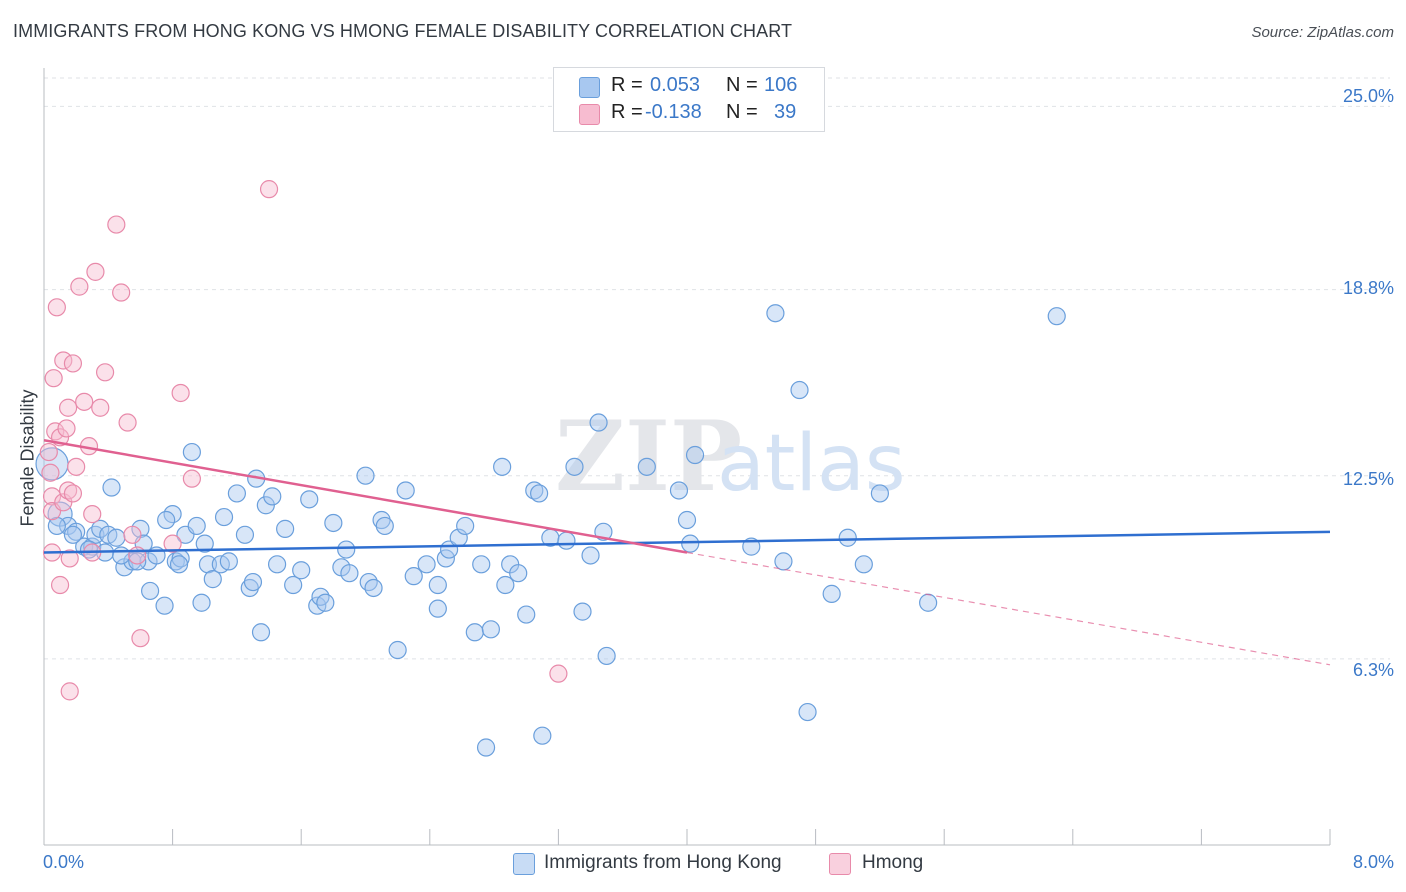 The width and height of the screenshot is (1406, 892). I want to click on bottom-legend-label: Immigrants from Hong Kong, so click(663, 862).